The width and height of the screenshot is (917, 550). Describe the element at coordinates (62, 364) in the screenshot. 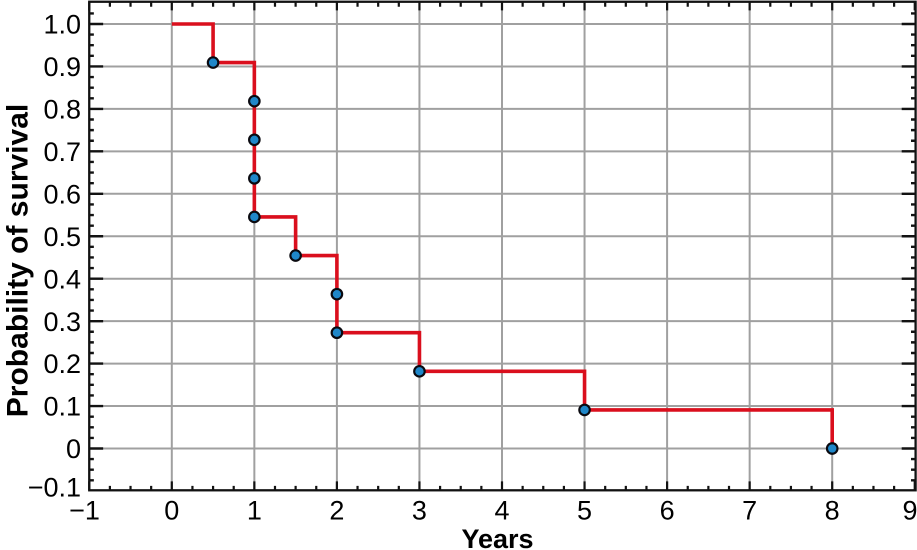

I see `svg-text: 0.2` at that location.